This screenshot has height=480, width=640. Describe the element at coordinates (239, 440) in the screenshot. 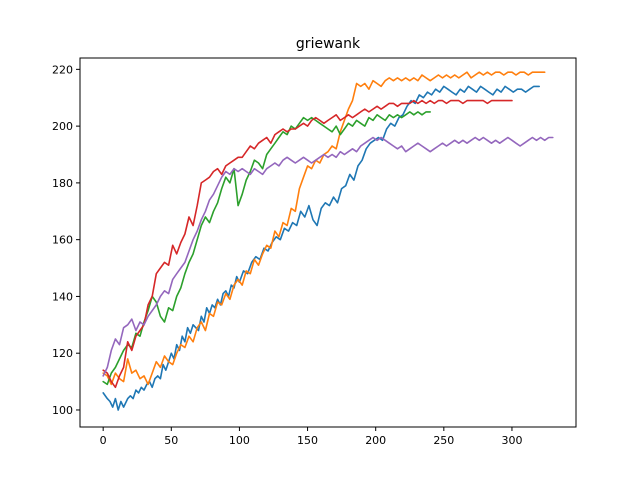

I see `x-tick-label: 100` at that location.